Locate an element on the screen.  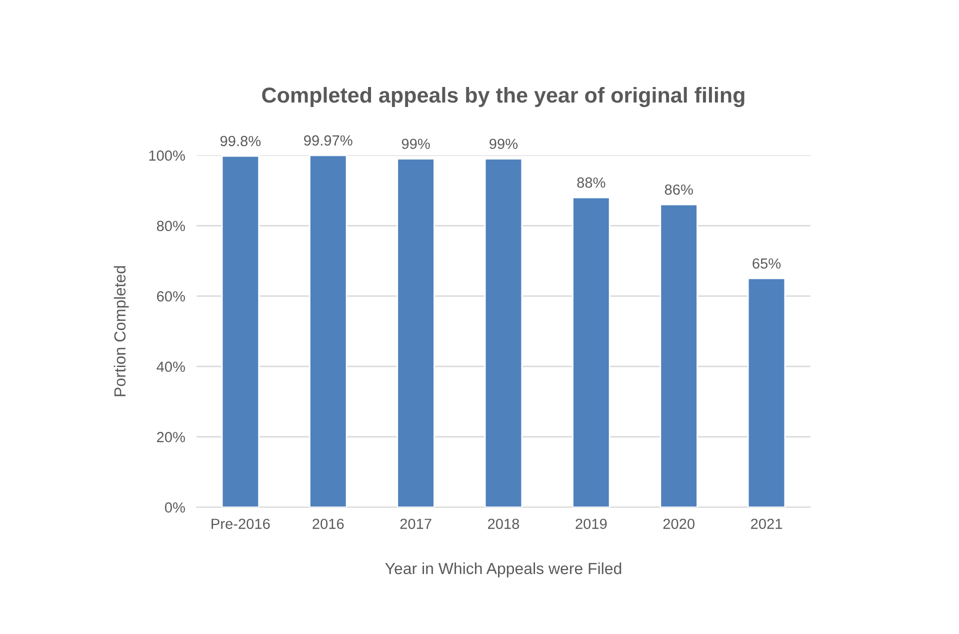
x-tick-label: Pre-2016 is located at coordinates (241, 524).